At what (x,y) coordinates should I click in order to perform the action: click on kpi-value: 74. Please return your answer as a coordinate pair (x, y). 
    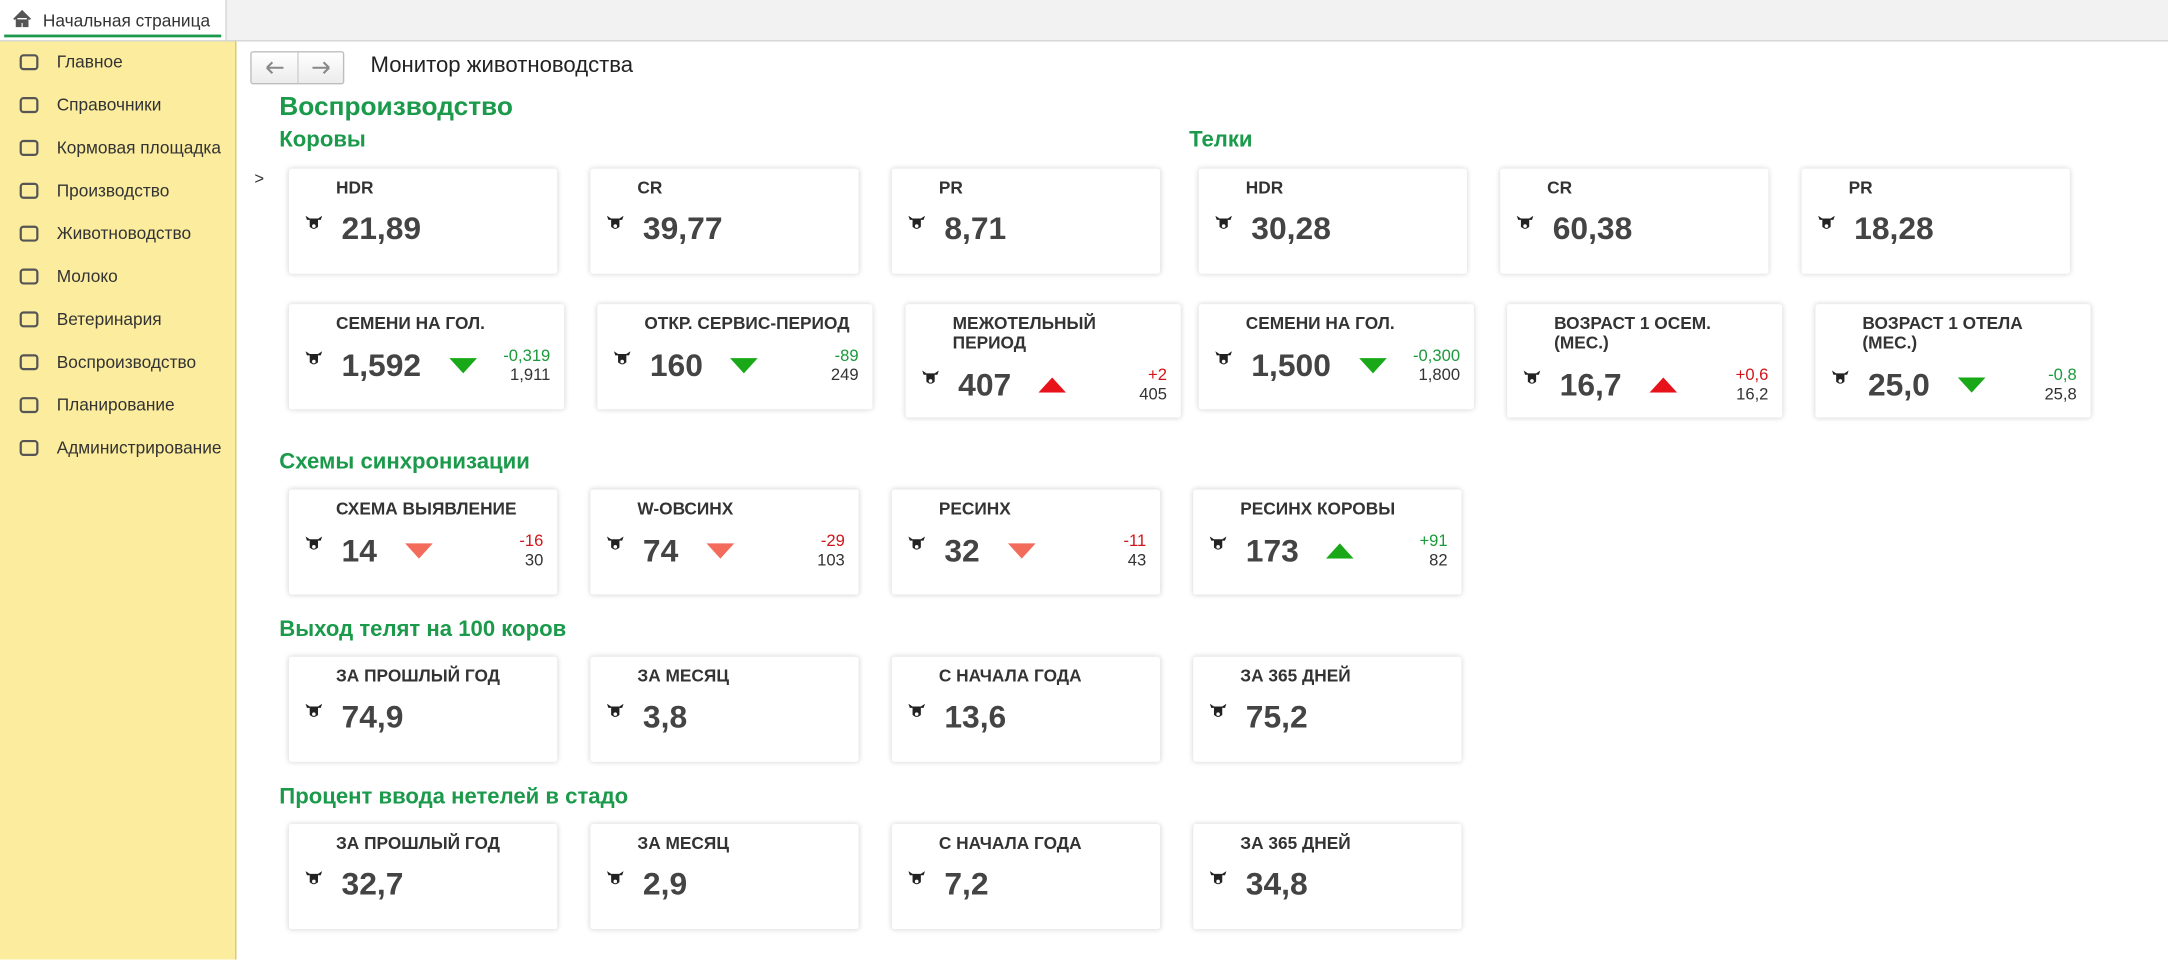
    Looking at the image, I should click on (660, 549).